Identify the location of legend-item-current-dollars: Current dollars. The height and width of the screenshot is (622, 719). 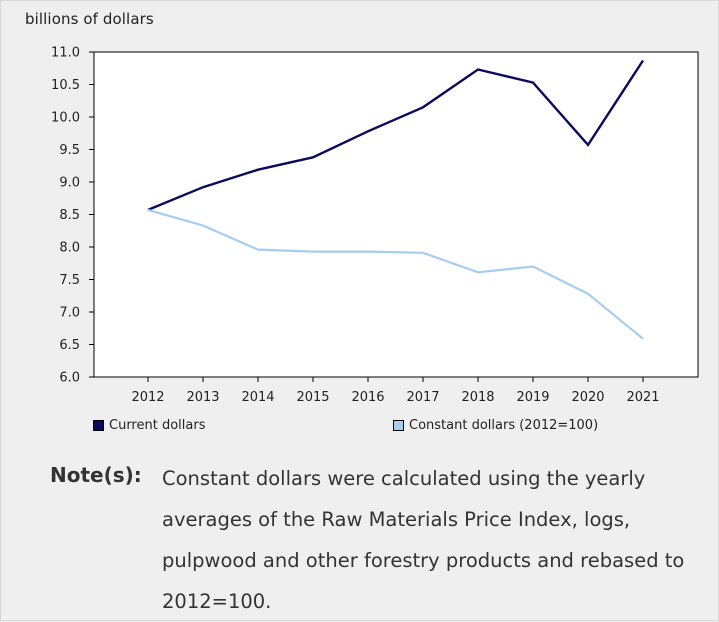
(149, 425).